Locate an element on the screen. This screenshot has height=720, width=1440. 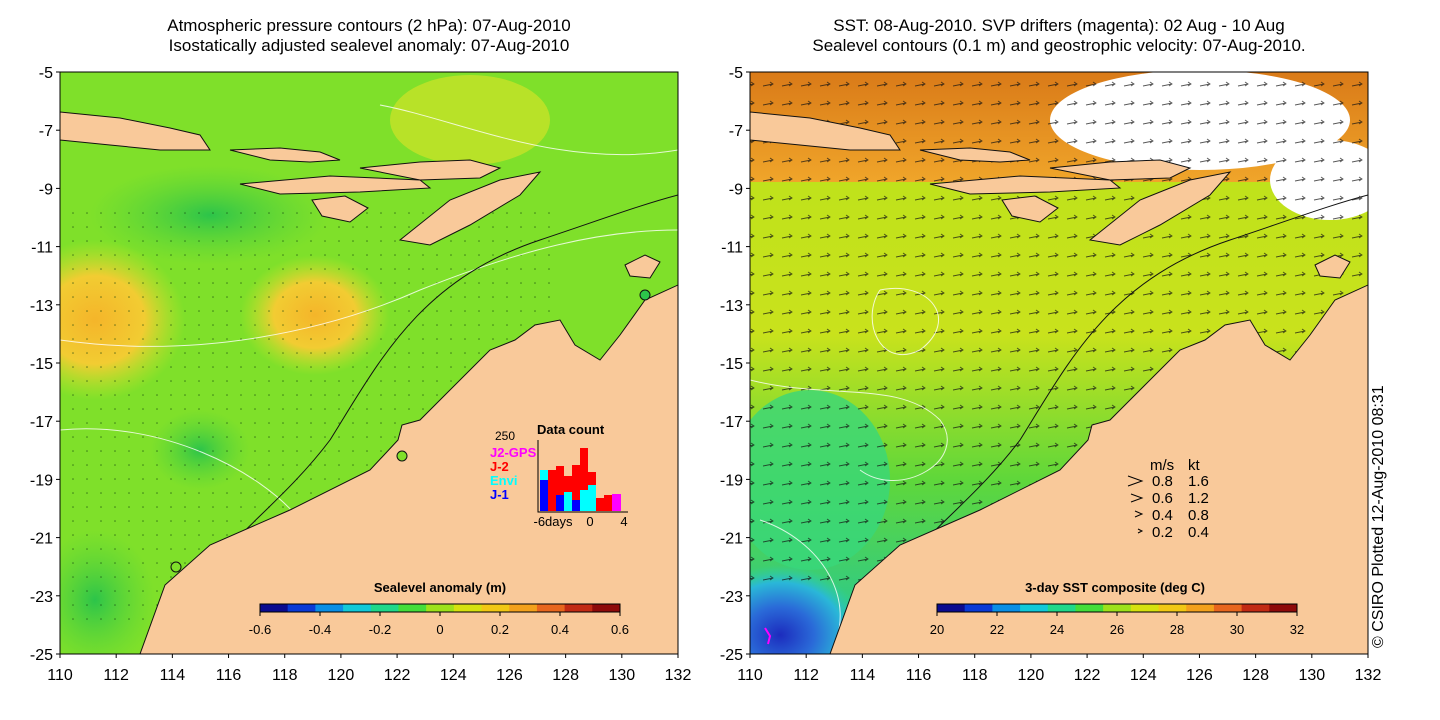
sealevel-colorbar-swatches is located at coordinates (440, 608).